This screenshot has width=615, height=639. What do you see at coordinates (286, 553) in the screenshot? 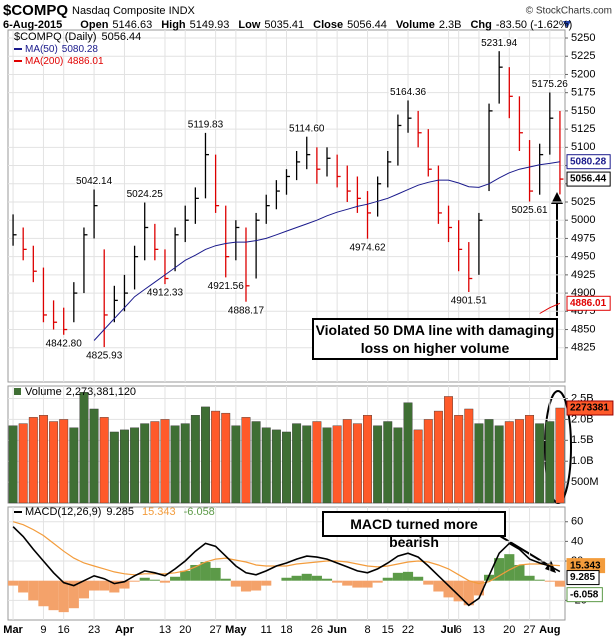
I see `signal-line` at bounding box center [286, 553].